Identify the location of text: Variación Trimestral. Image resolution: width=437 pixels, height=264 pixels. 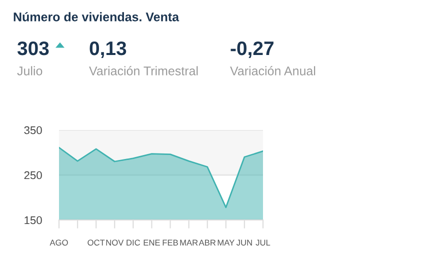
(143, 71).